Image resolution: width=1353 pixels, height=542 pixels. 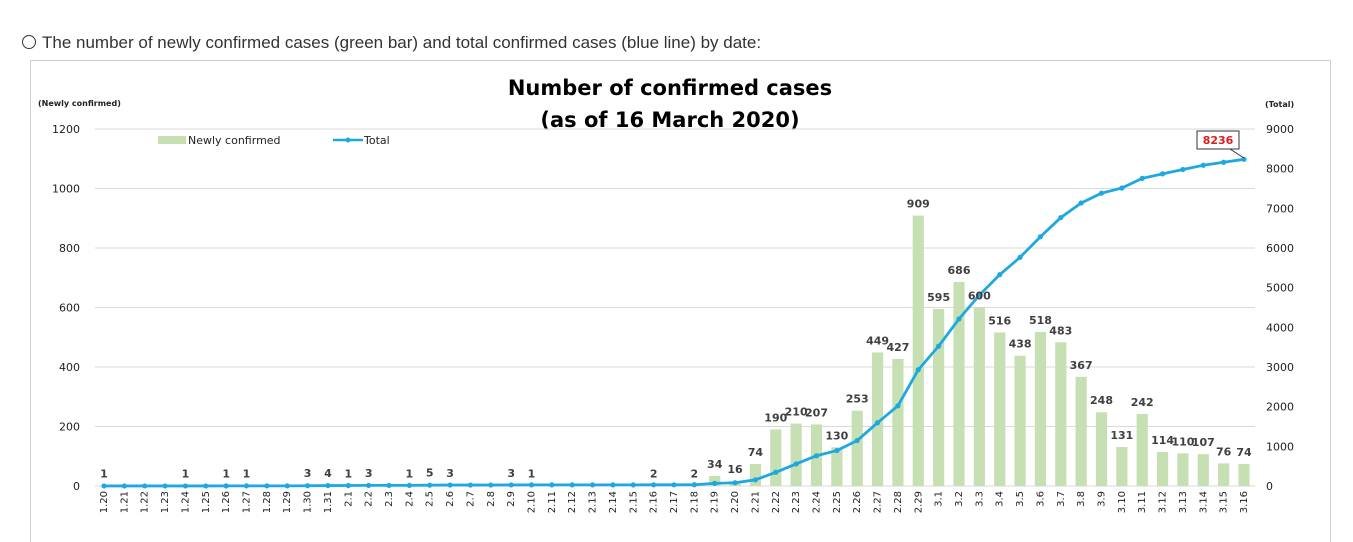 What do you see at coordinates (247, 502) in the screenshot?
I see `x-tick-label: 1.27` at bounding box center [247, 502].